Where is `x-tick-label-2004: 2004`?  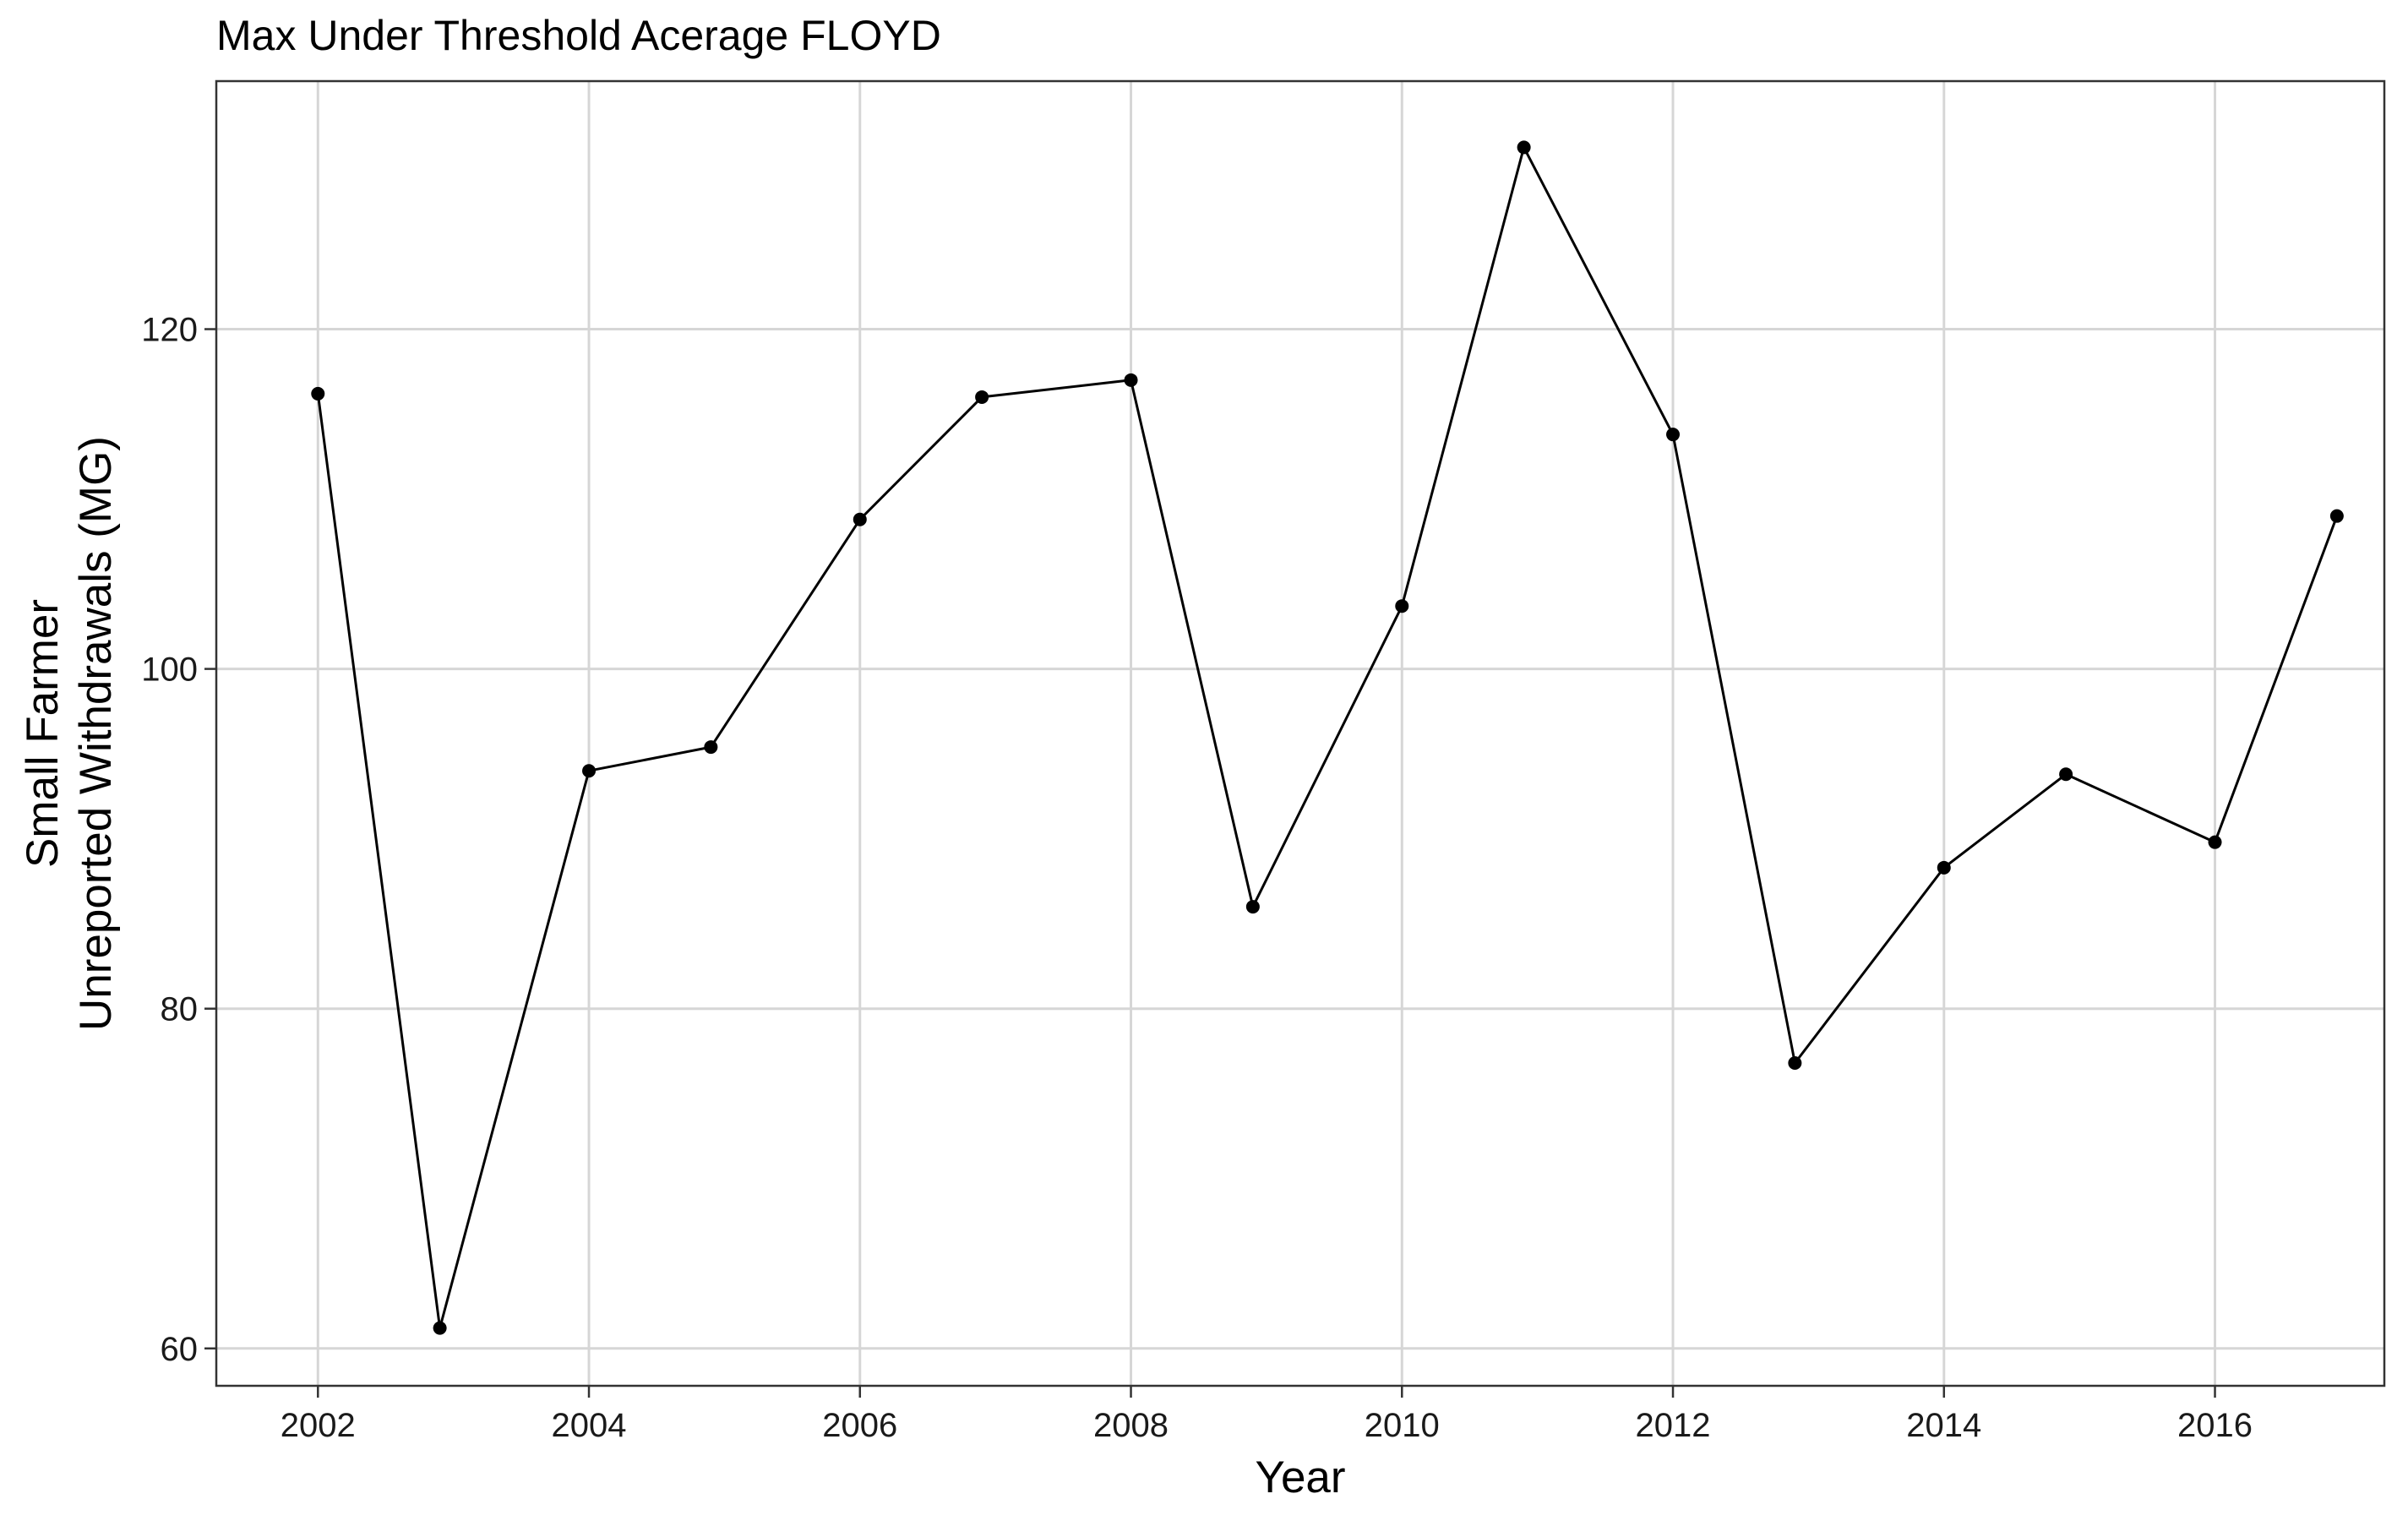
x-tick-label-2004: 2004 is located at coordinates (589, 1425).